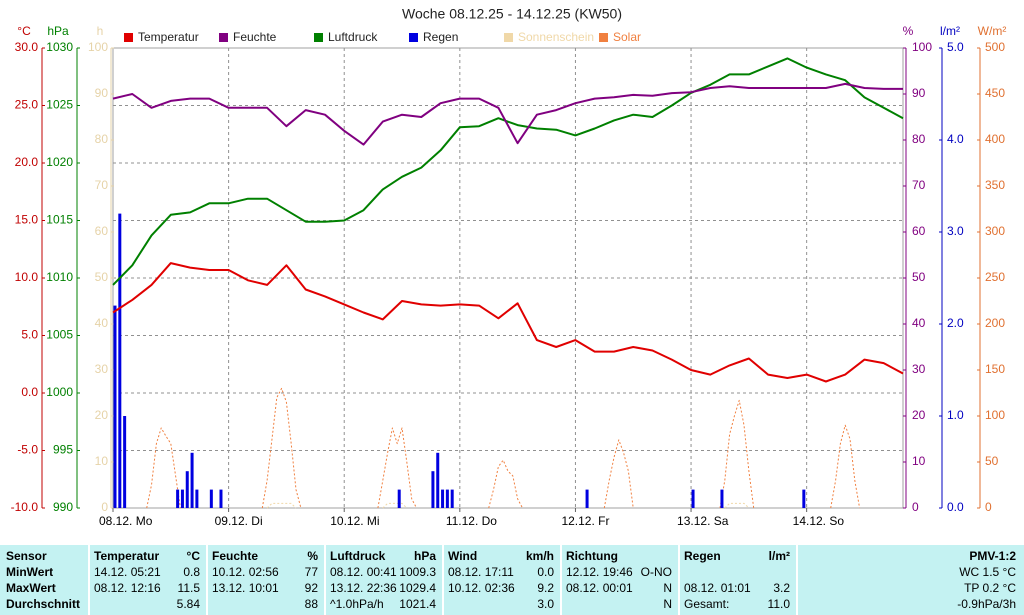 This screenshot has height=615, width=1024. I want to click on y-tick-label: 1025, so click(59, 105).